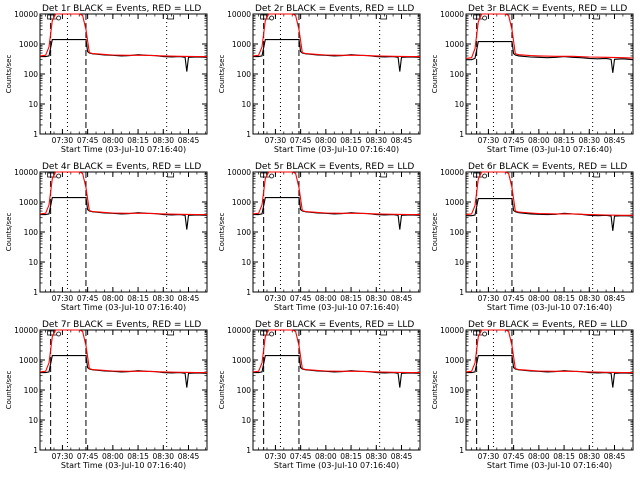 This screenshot has width=640, height=480. What do you see at coordinates (121, 325) in the screenshot?
I see `plot-title: Det 7r BLACK = Events, RED = LLD` at bounding box center [121, 325].